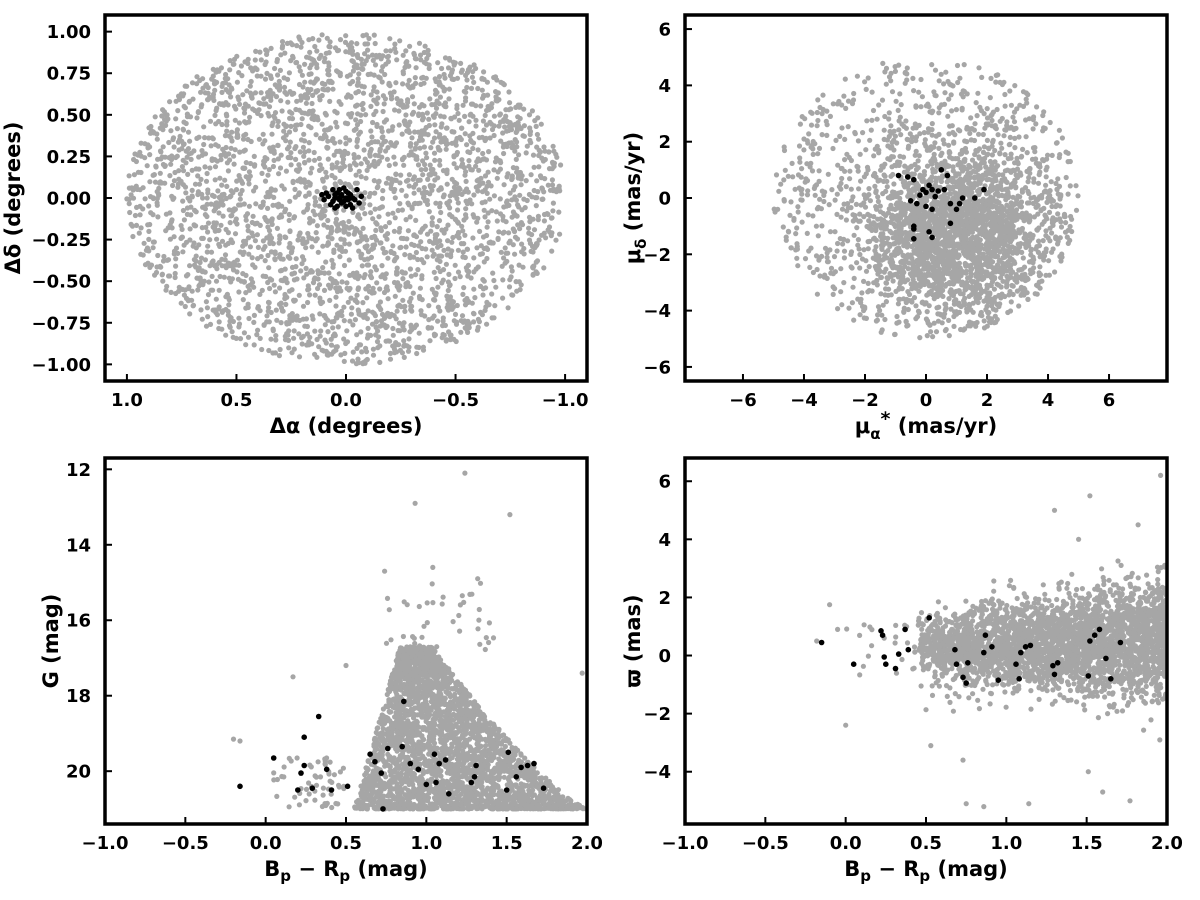 This screenshot has width=1200, height=900. I want to click on x-tick-label: −0.5, so click(455, 400).